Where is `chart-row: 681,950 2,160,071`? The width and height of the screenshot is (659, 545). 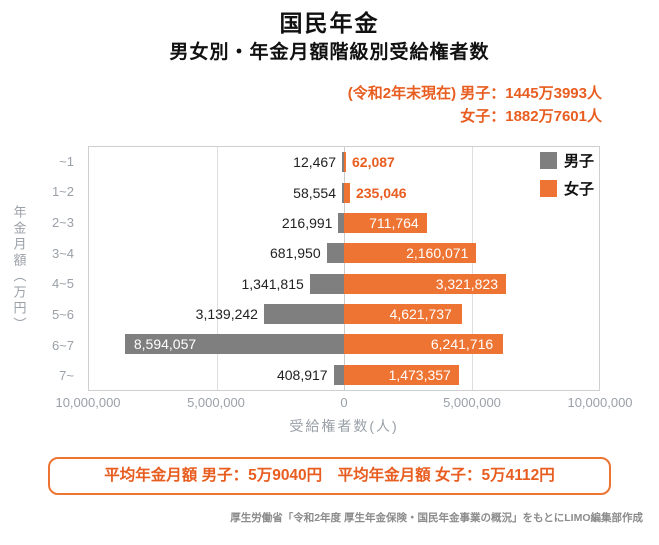
chart-row: 681,950 2,160,071 is located at coordinates (344, 253).